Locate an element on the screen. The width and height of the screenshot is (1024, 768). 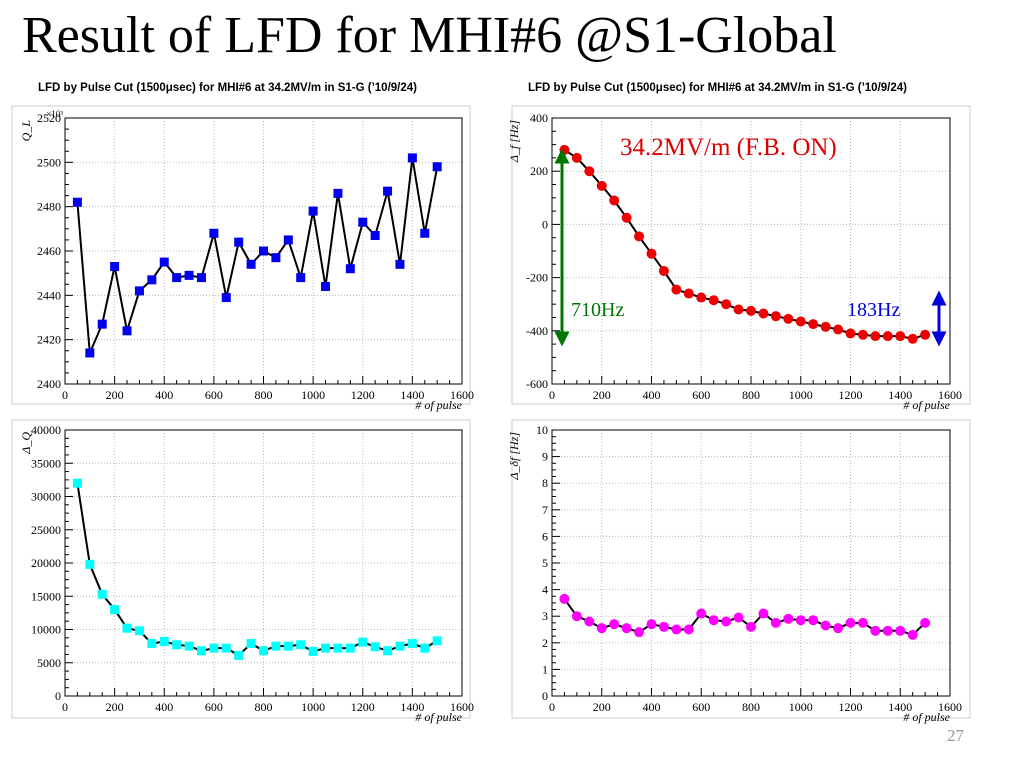
y-tick-label: 30000 is located at coordinates (46, 497).